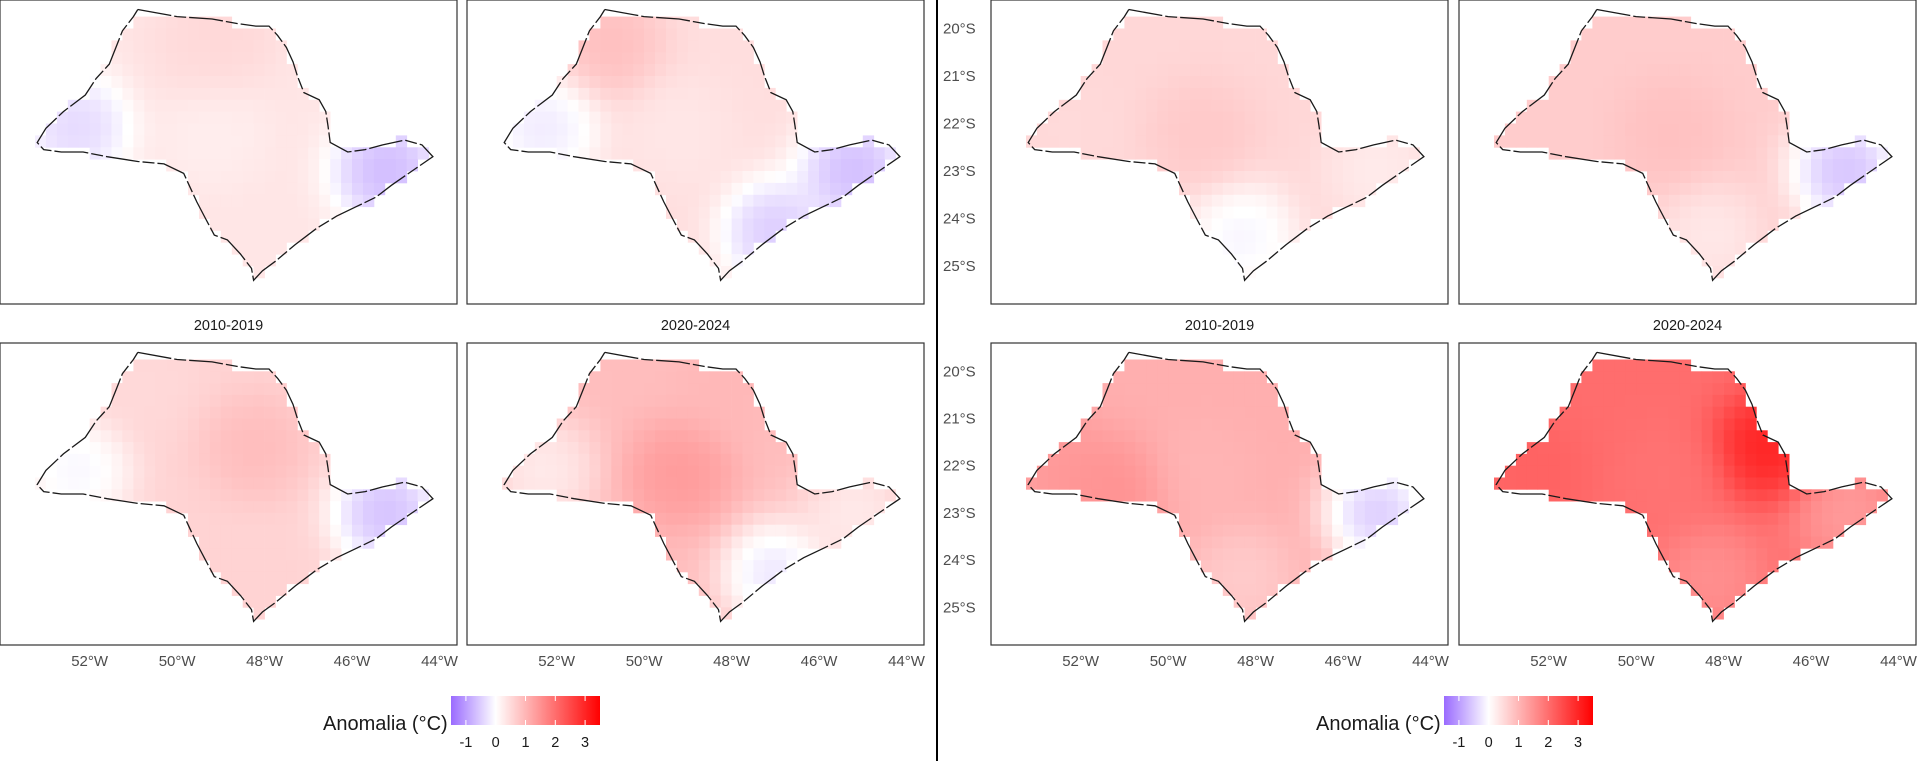 This screenshot has height=761, width=1927. What do you see at coordinates (90, 661) in the screenshot?
I see `x-tick-label: 52°W` at bounding box center [90, 661].